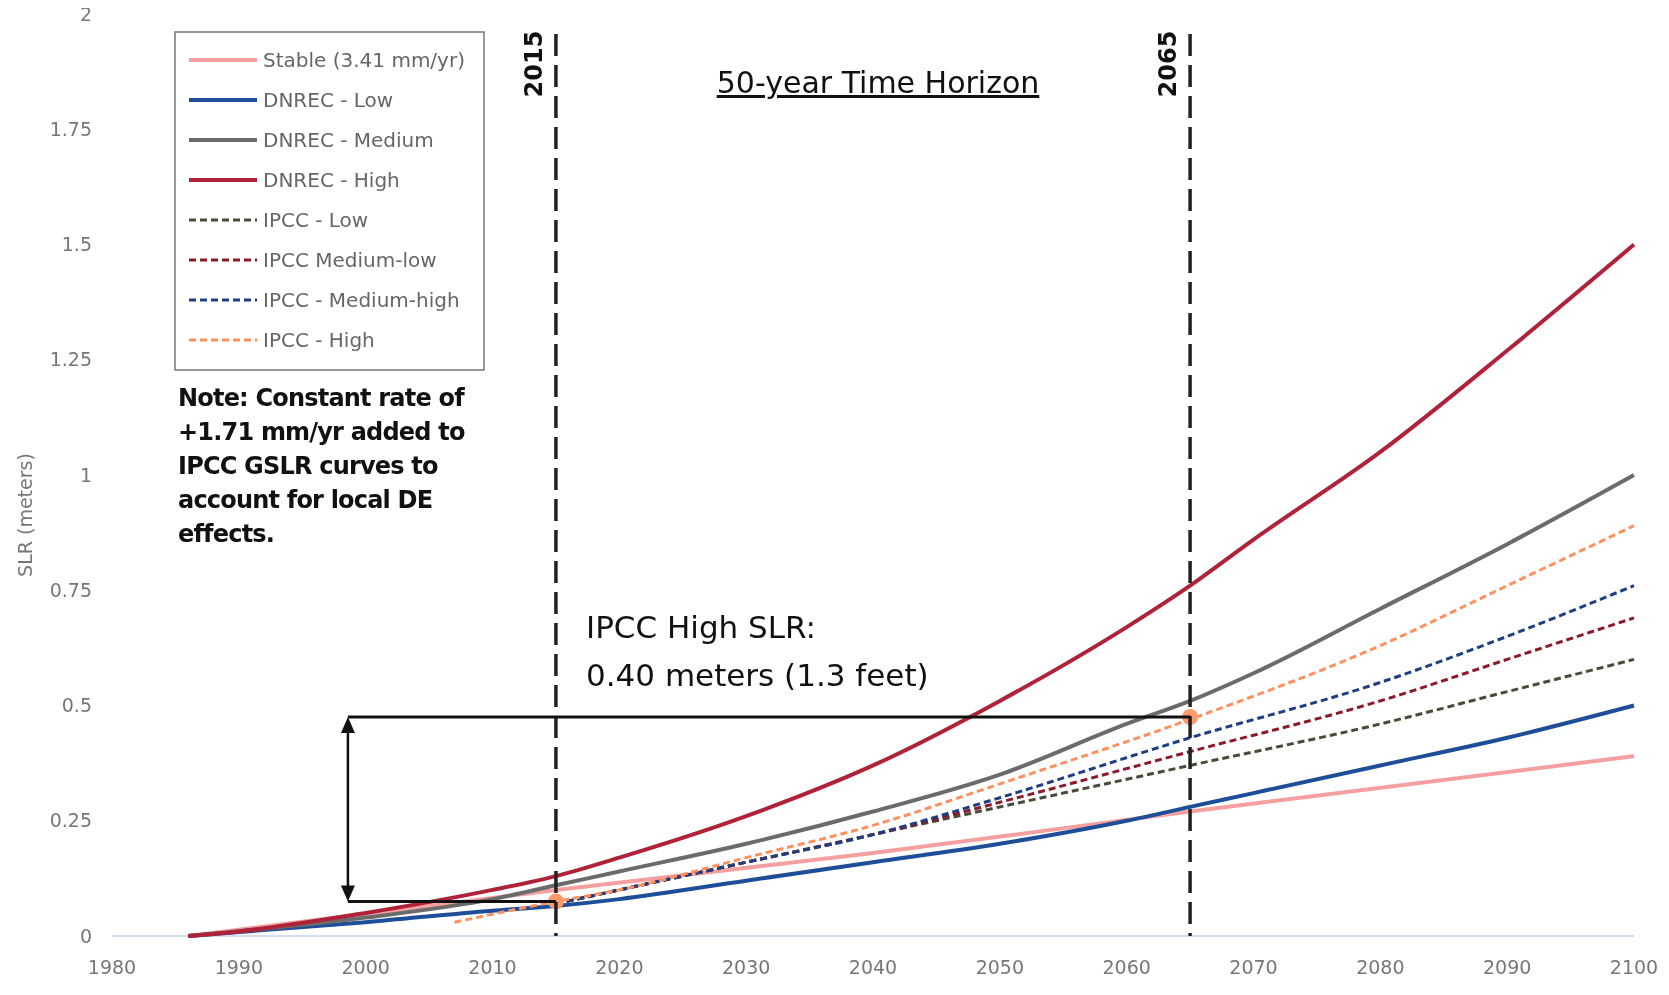  What do you see at coordinates (319, 340) in the screenshot?
I see `legend-label: IPCC - High` at bounding box center [319, 340].